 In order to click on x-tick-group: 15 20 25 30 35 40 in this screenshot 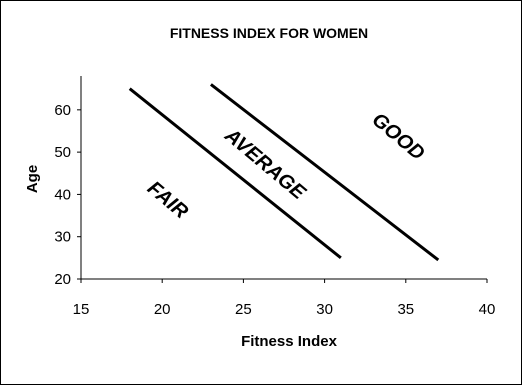, I will do `click(284, 298)`.